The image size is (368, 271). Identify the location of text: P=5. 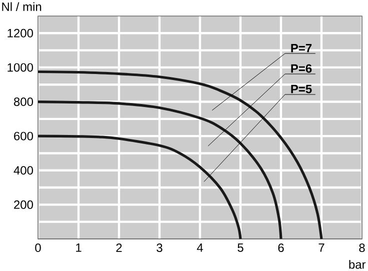
(301, 89).